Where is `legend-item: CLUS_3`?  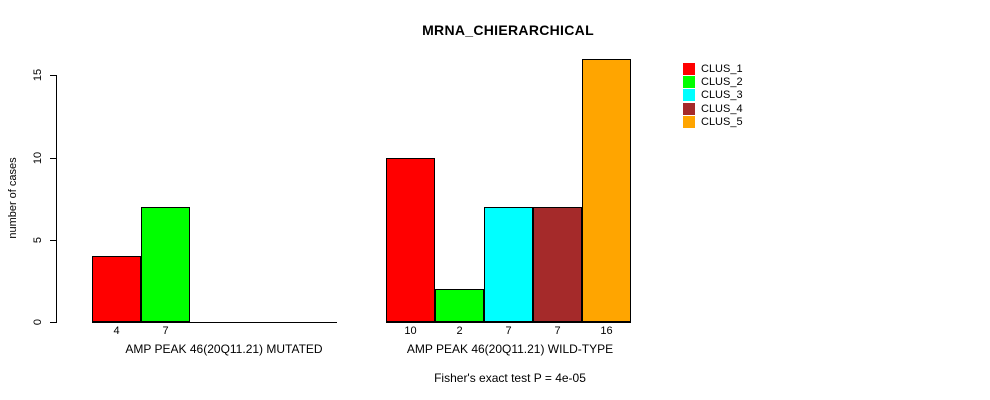
legend-item: CLUS_3 is located at coordinates (713, 95).